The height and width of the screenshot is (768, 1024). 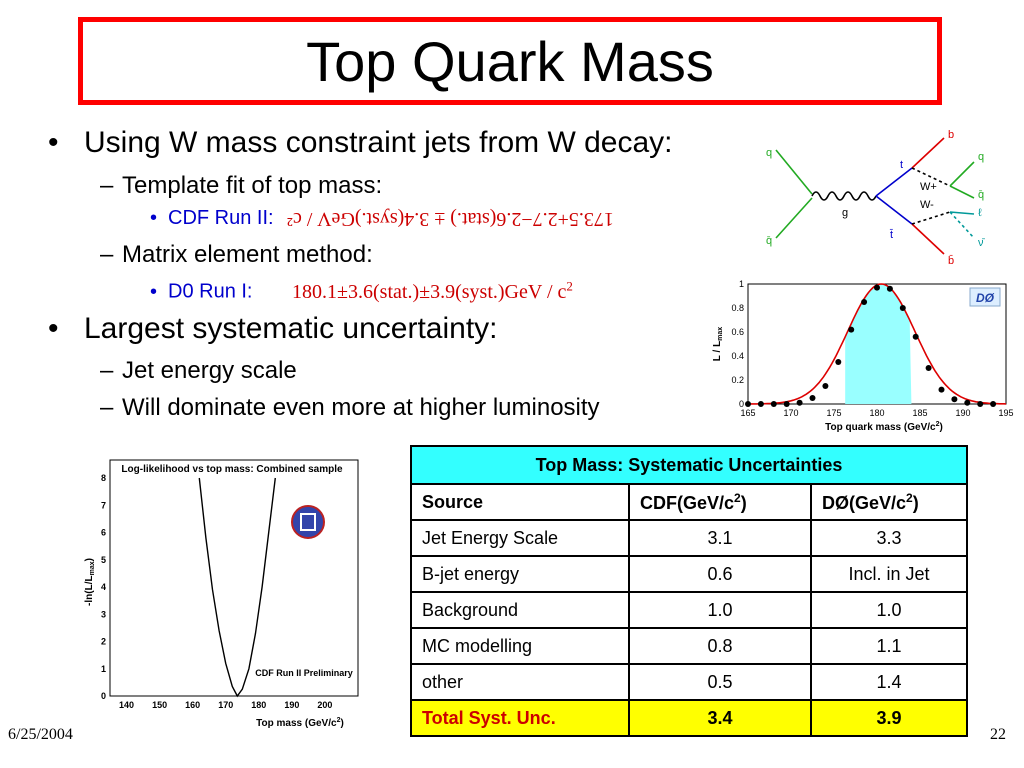 What do you see at coordinates (951, 135) in the screenshot?
I see `feyn-label: b` at bounding box center [951, 135].